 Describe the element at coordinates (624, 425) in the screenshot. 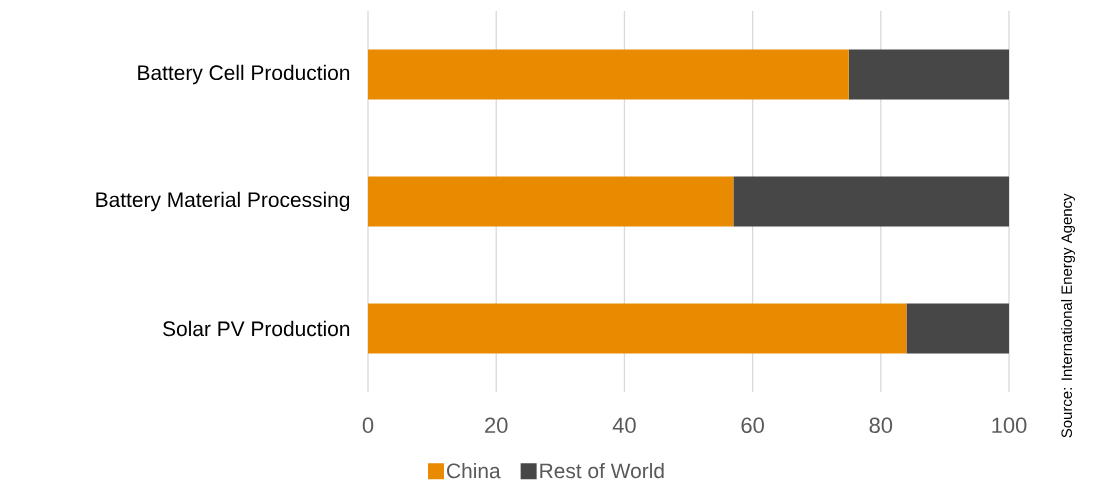

I see `x-tick-label: 40` at that location.